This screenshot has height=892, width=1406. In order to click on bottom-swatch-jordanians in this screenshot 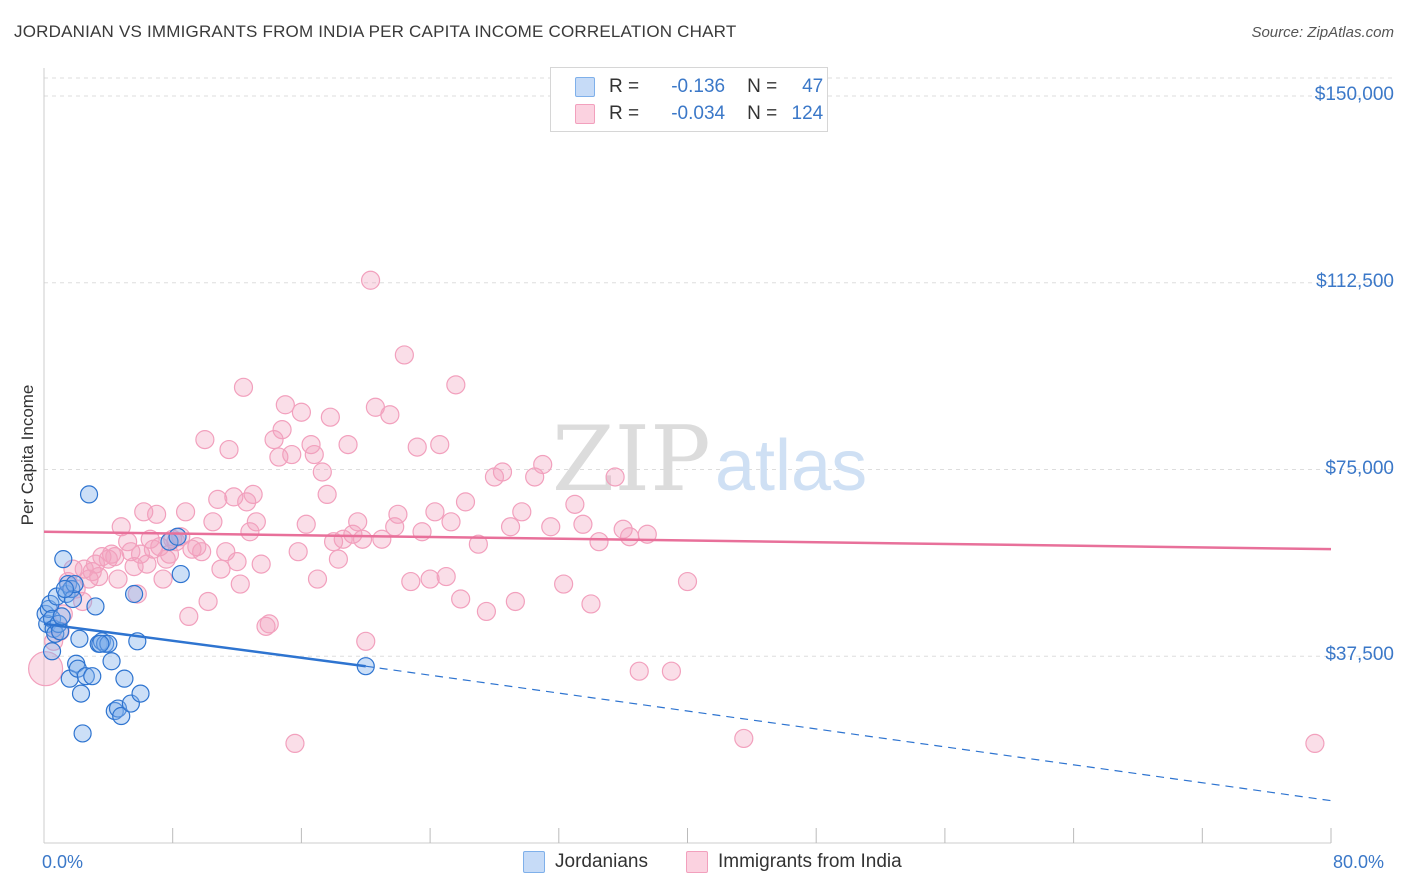, I will do `click(534, 862)`.